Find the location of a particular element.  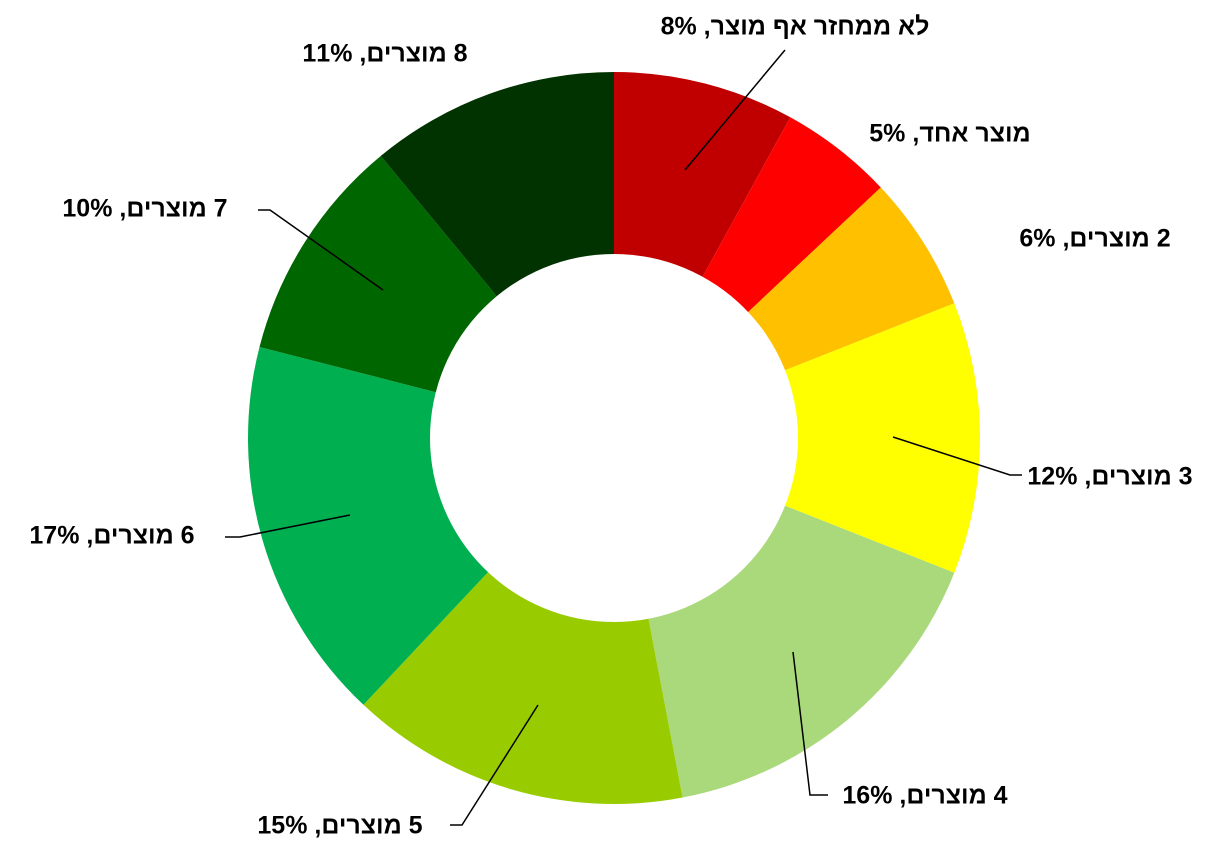

data-label: 2 מוצרים, 6% is located at coordinates (1094, 239).